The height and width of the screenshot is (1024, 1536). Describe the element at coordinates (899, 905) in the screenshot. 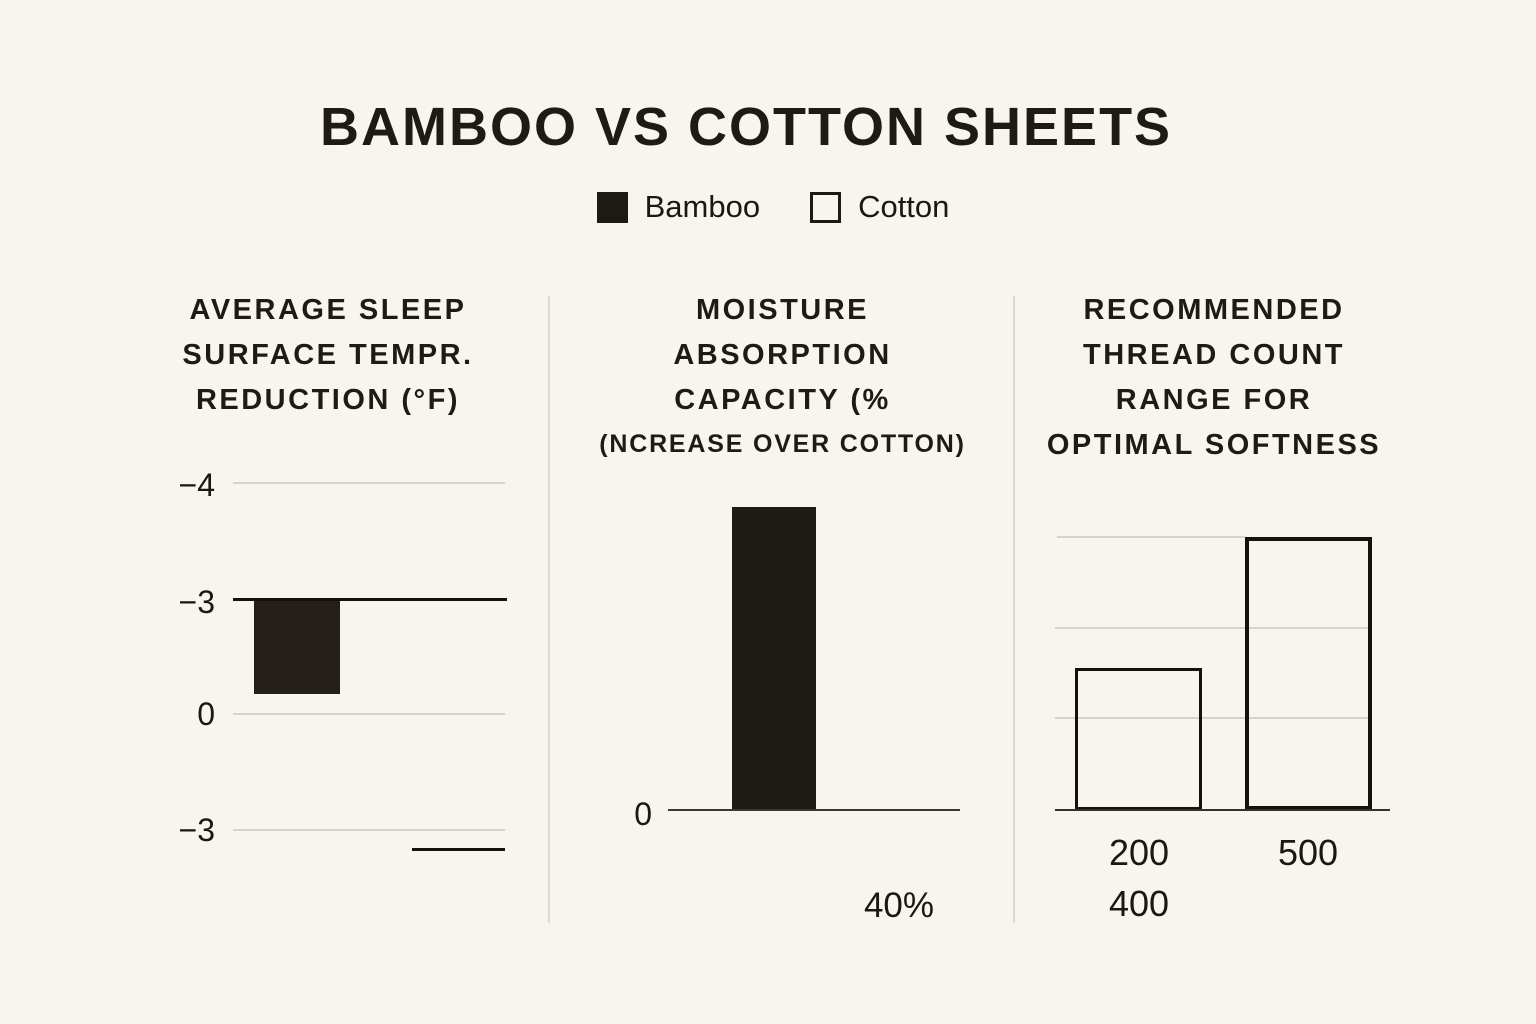

I see `moisture-value-label: 40%` at that location.